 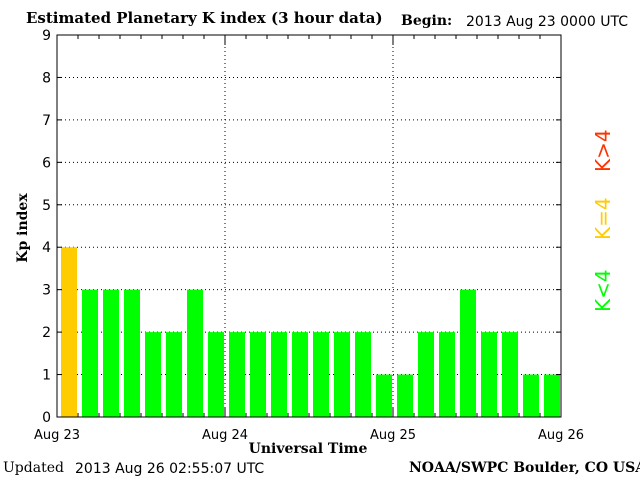 I want to click on legend-k-less-than-4: K<4, so click(x=603, y=290).